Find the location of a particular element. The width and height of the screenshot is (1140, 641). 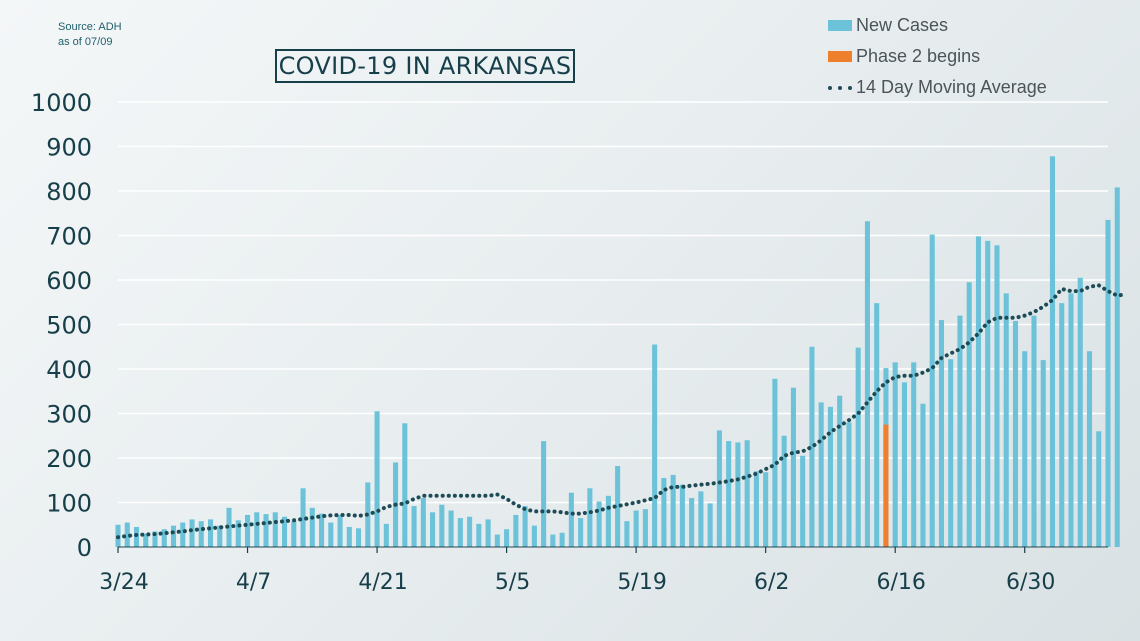

y-tick-label: 100 is located at coordinates (69, 504).